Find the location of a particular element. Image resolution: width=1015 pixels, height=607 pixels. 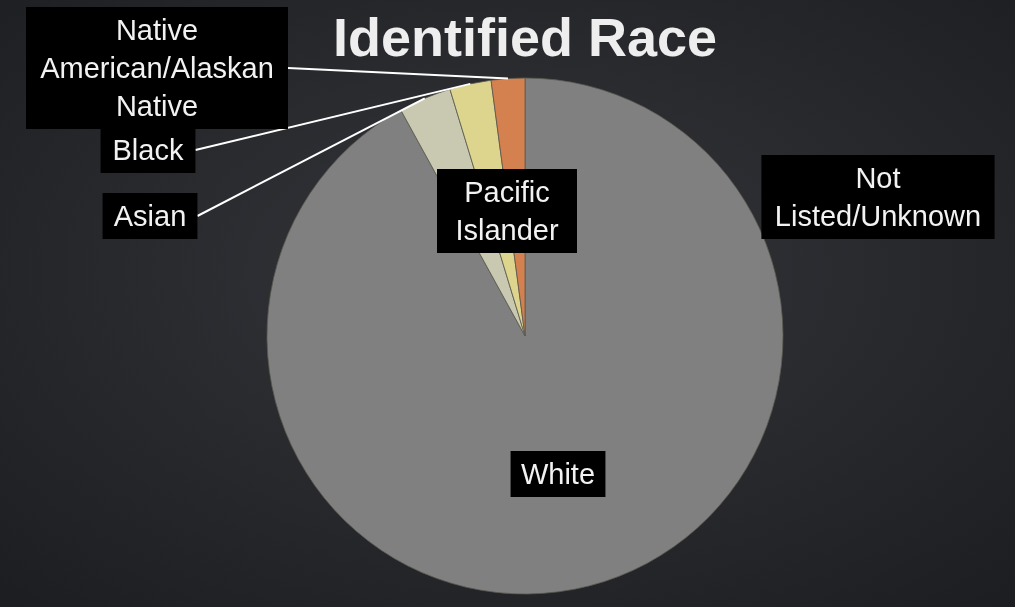

slice-label: Black is located at coordinates (148, 149).